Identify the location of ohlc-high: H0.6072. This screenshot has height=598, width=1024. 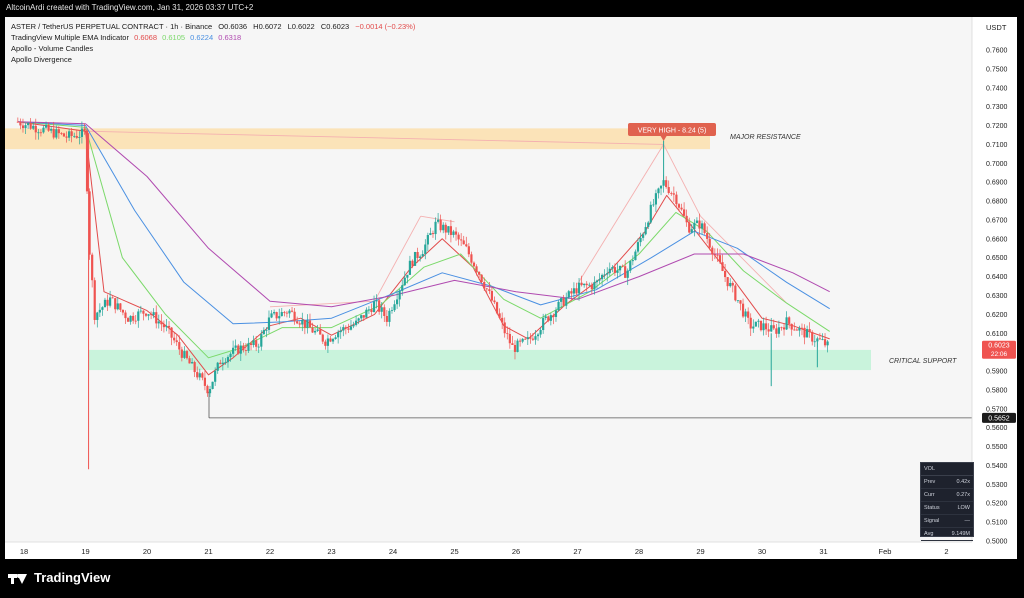
(267, 26).